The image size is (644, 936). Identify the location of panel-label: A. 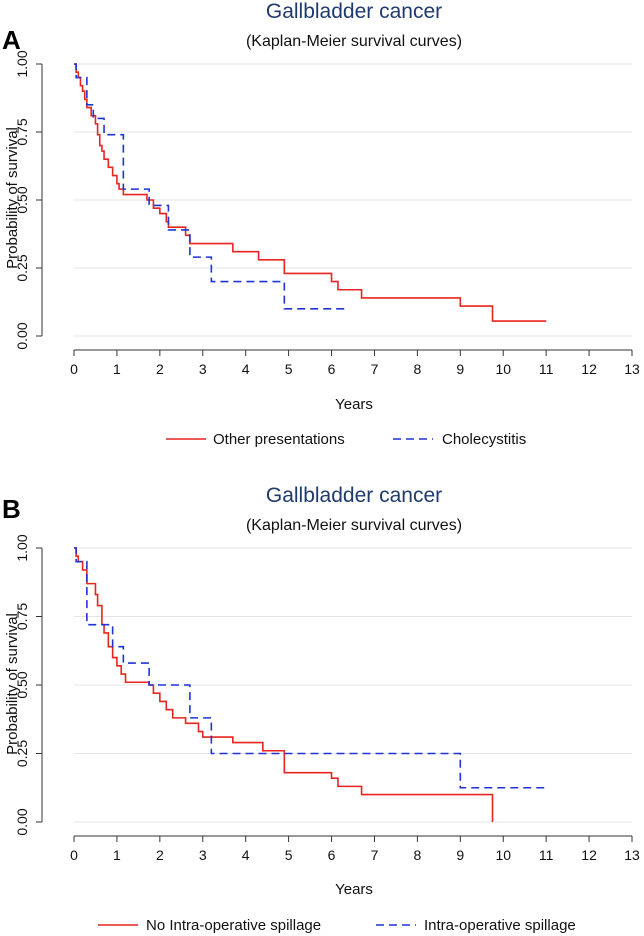
(11, 40).